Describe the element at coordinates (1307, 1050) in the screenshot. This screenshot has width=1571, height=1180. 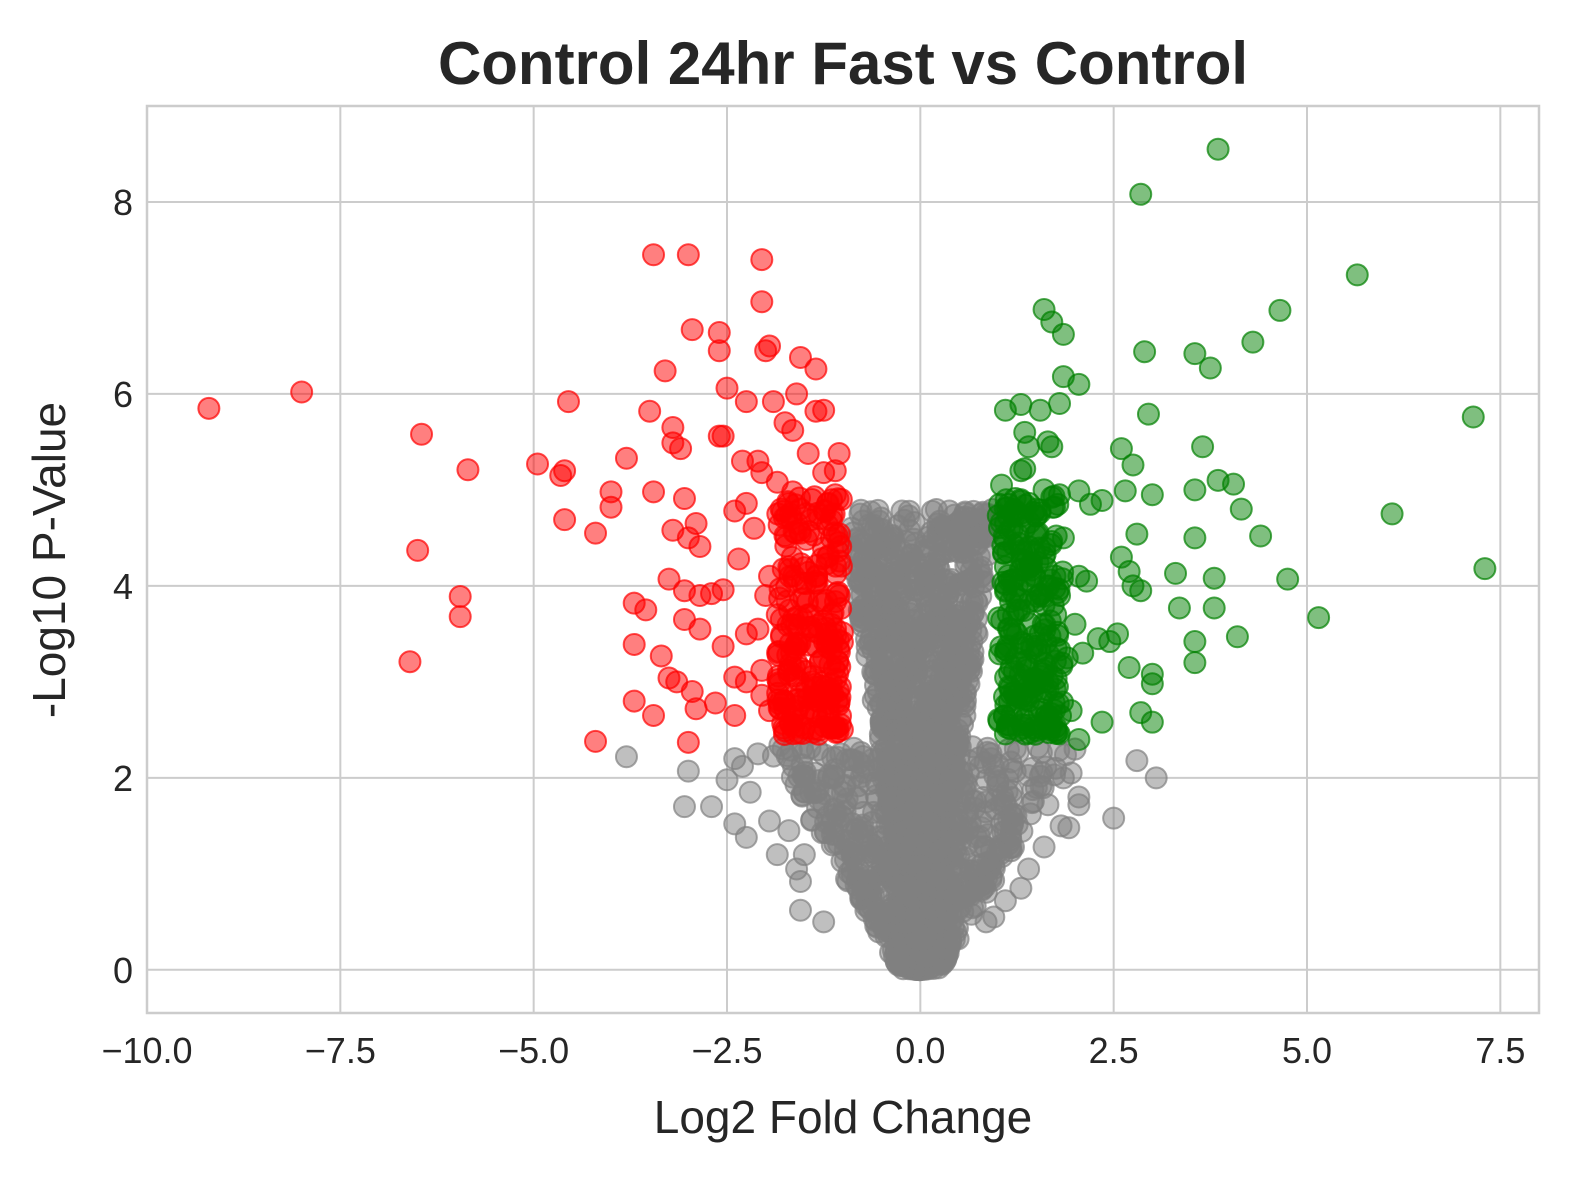
I see `x-tick-label: 5.0` at that location.